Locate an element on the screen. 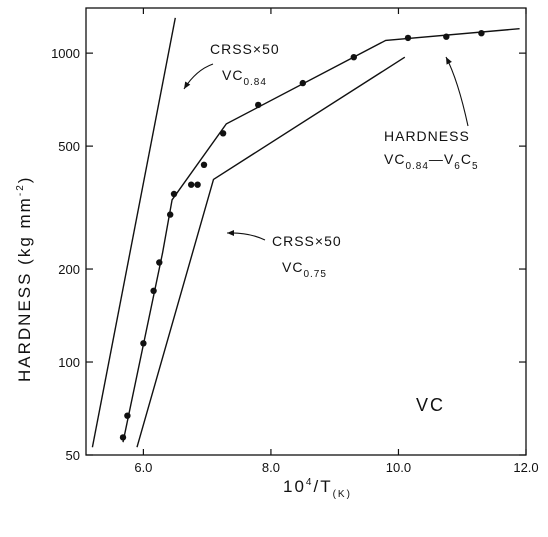 This screenshot has height=537, width=548. x-tick-label-2: 10.0 is located at coordinates (398, 467).